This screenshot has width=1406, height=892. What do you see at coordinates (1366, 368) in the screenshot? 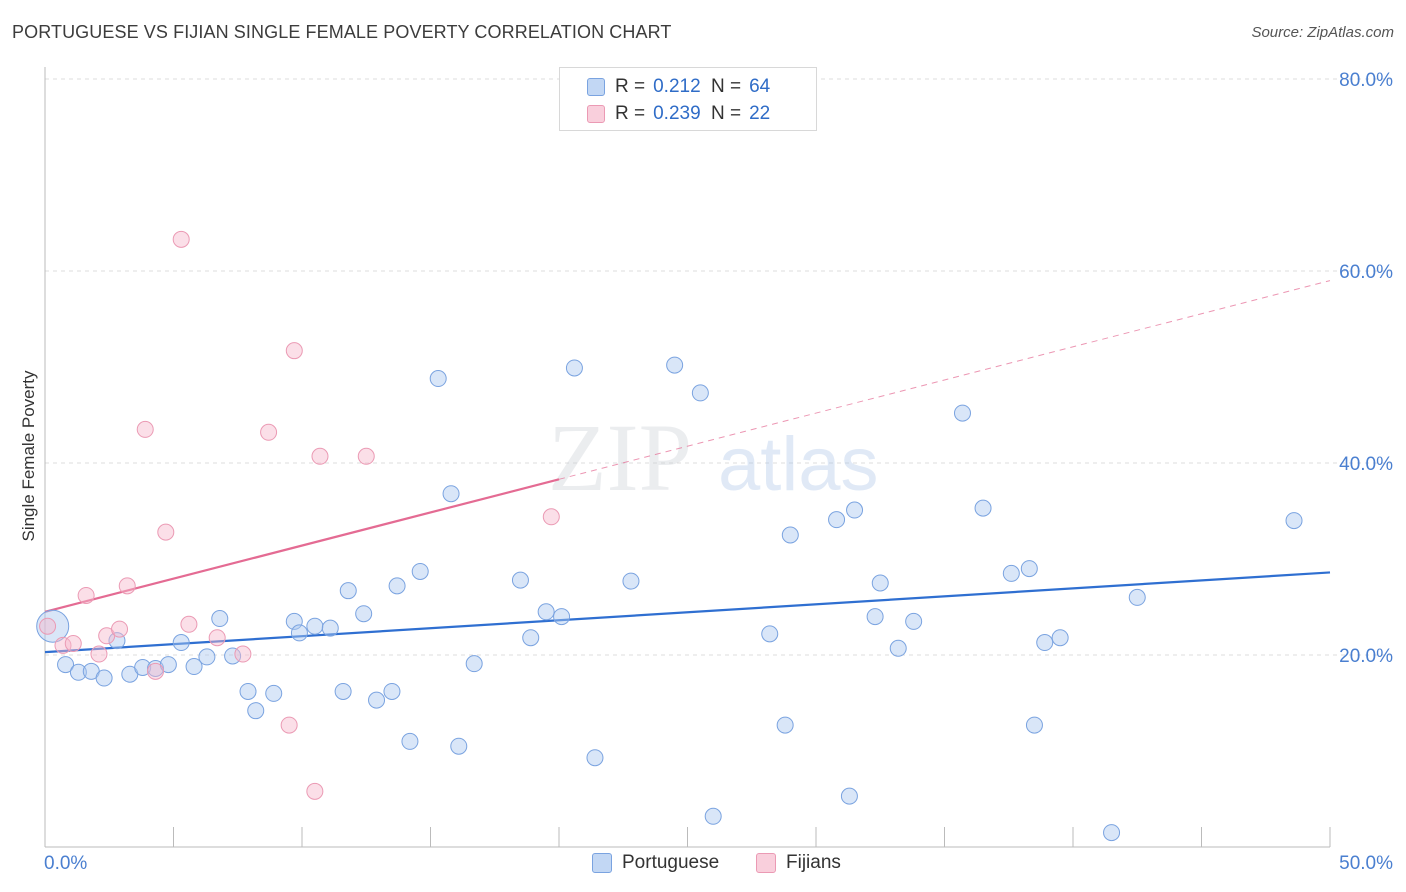
I see `y-tick-labels: 20.0% 40.0% 60.0% 80.0%` at bounding box center [1366, 368].